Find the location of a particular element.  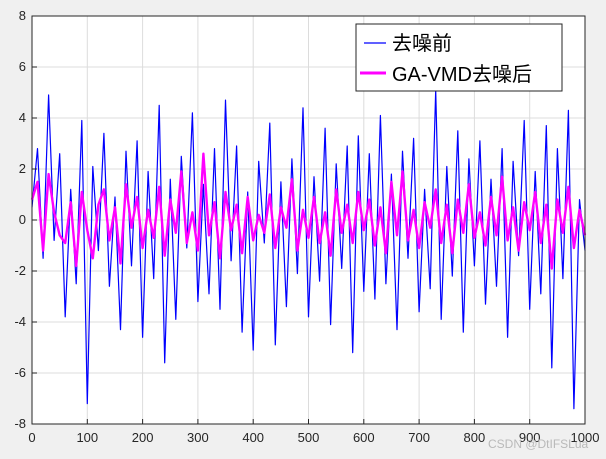

legend: 去噪前 GA-VMD去噪后 is located at coordinates (459, 57).